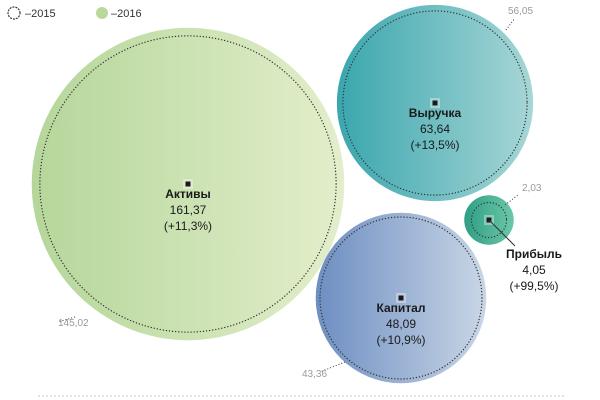 The image size is (600, 400). I want to click on bubble-capital-value-2015: 43,36, so click(314, 374).